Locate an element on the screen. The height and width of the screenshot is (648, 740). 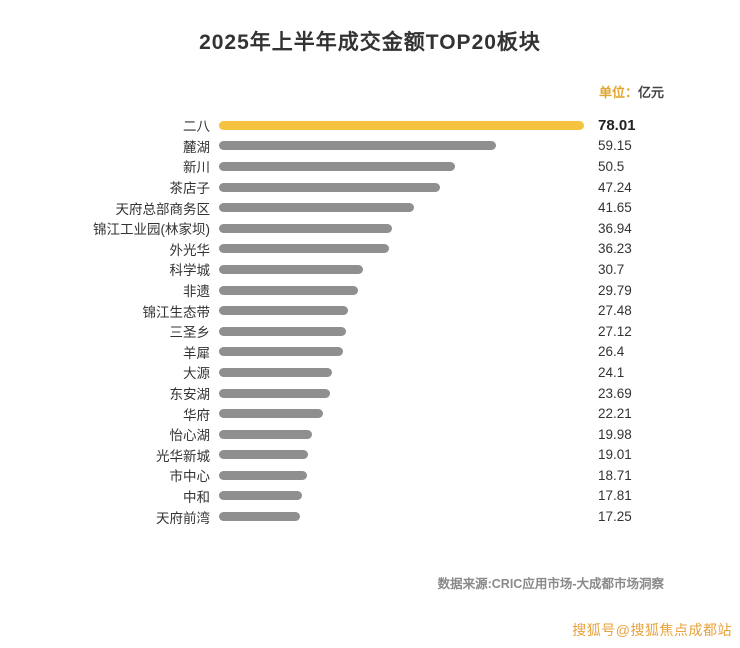
chart-row: 非遗 29.79 is located at coordinates (362, 290).